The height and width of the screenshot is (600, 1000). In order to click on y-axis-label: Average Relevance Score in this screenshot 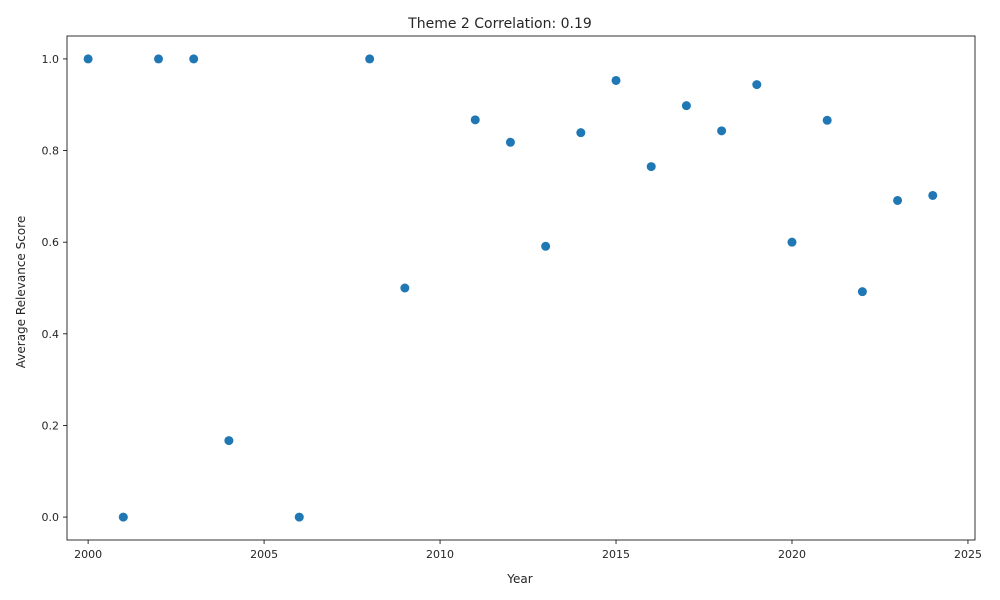, I will do `click(21, 292)`.